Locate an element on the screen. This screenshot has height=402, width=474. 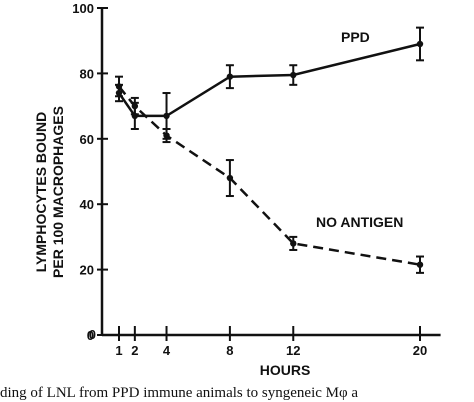
series-line is located at coordinates (269, 80).